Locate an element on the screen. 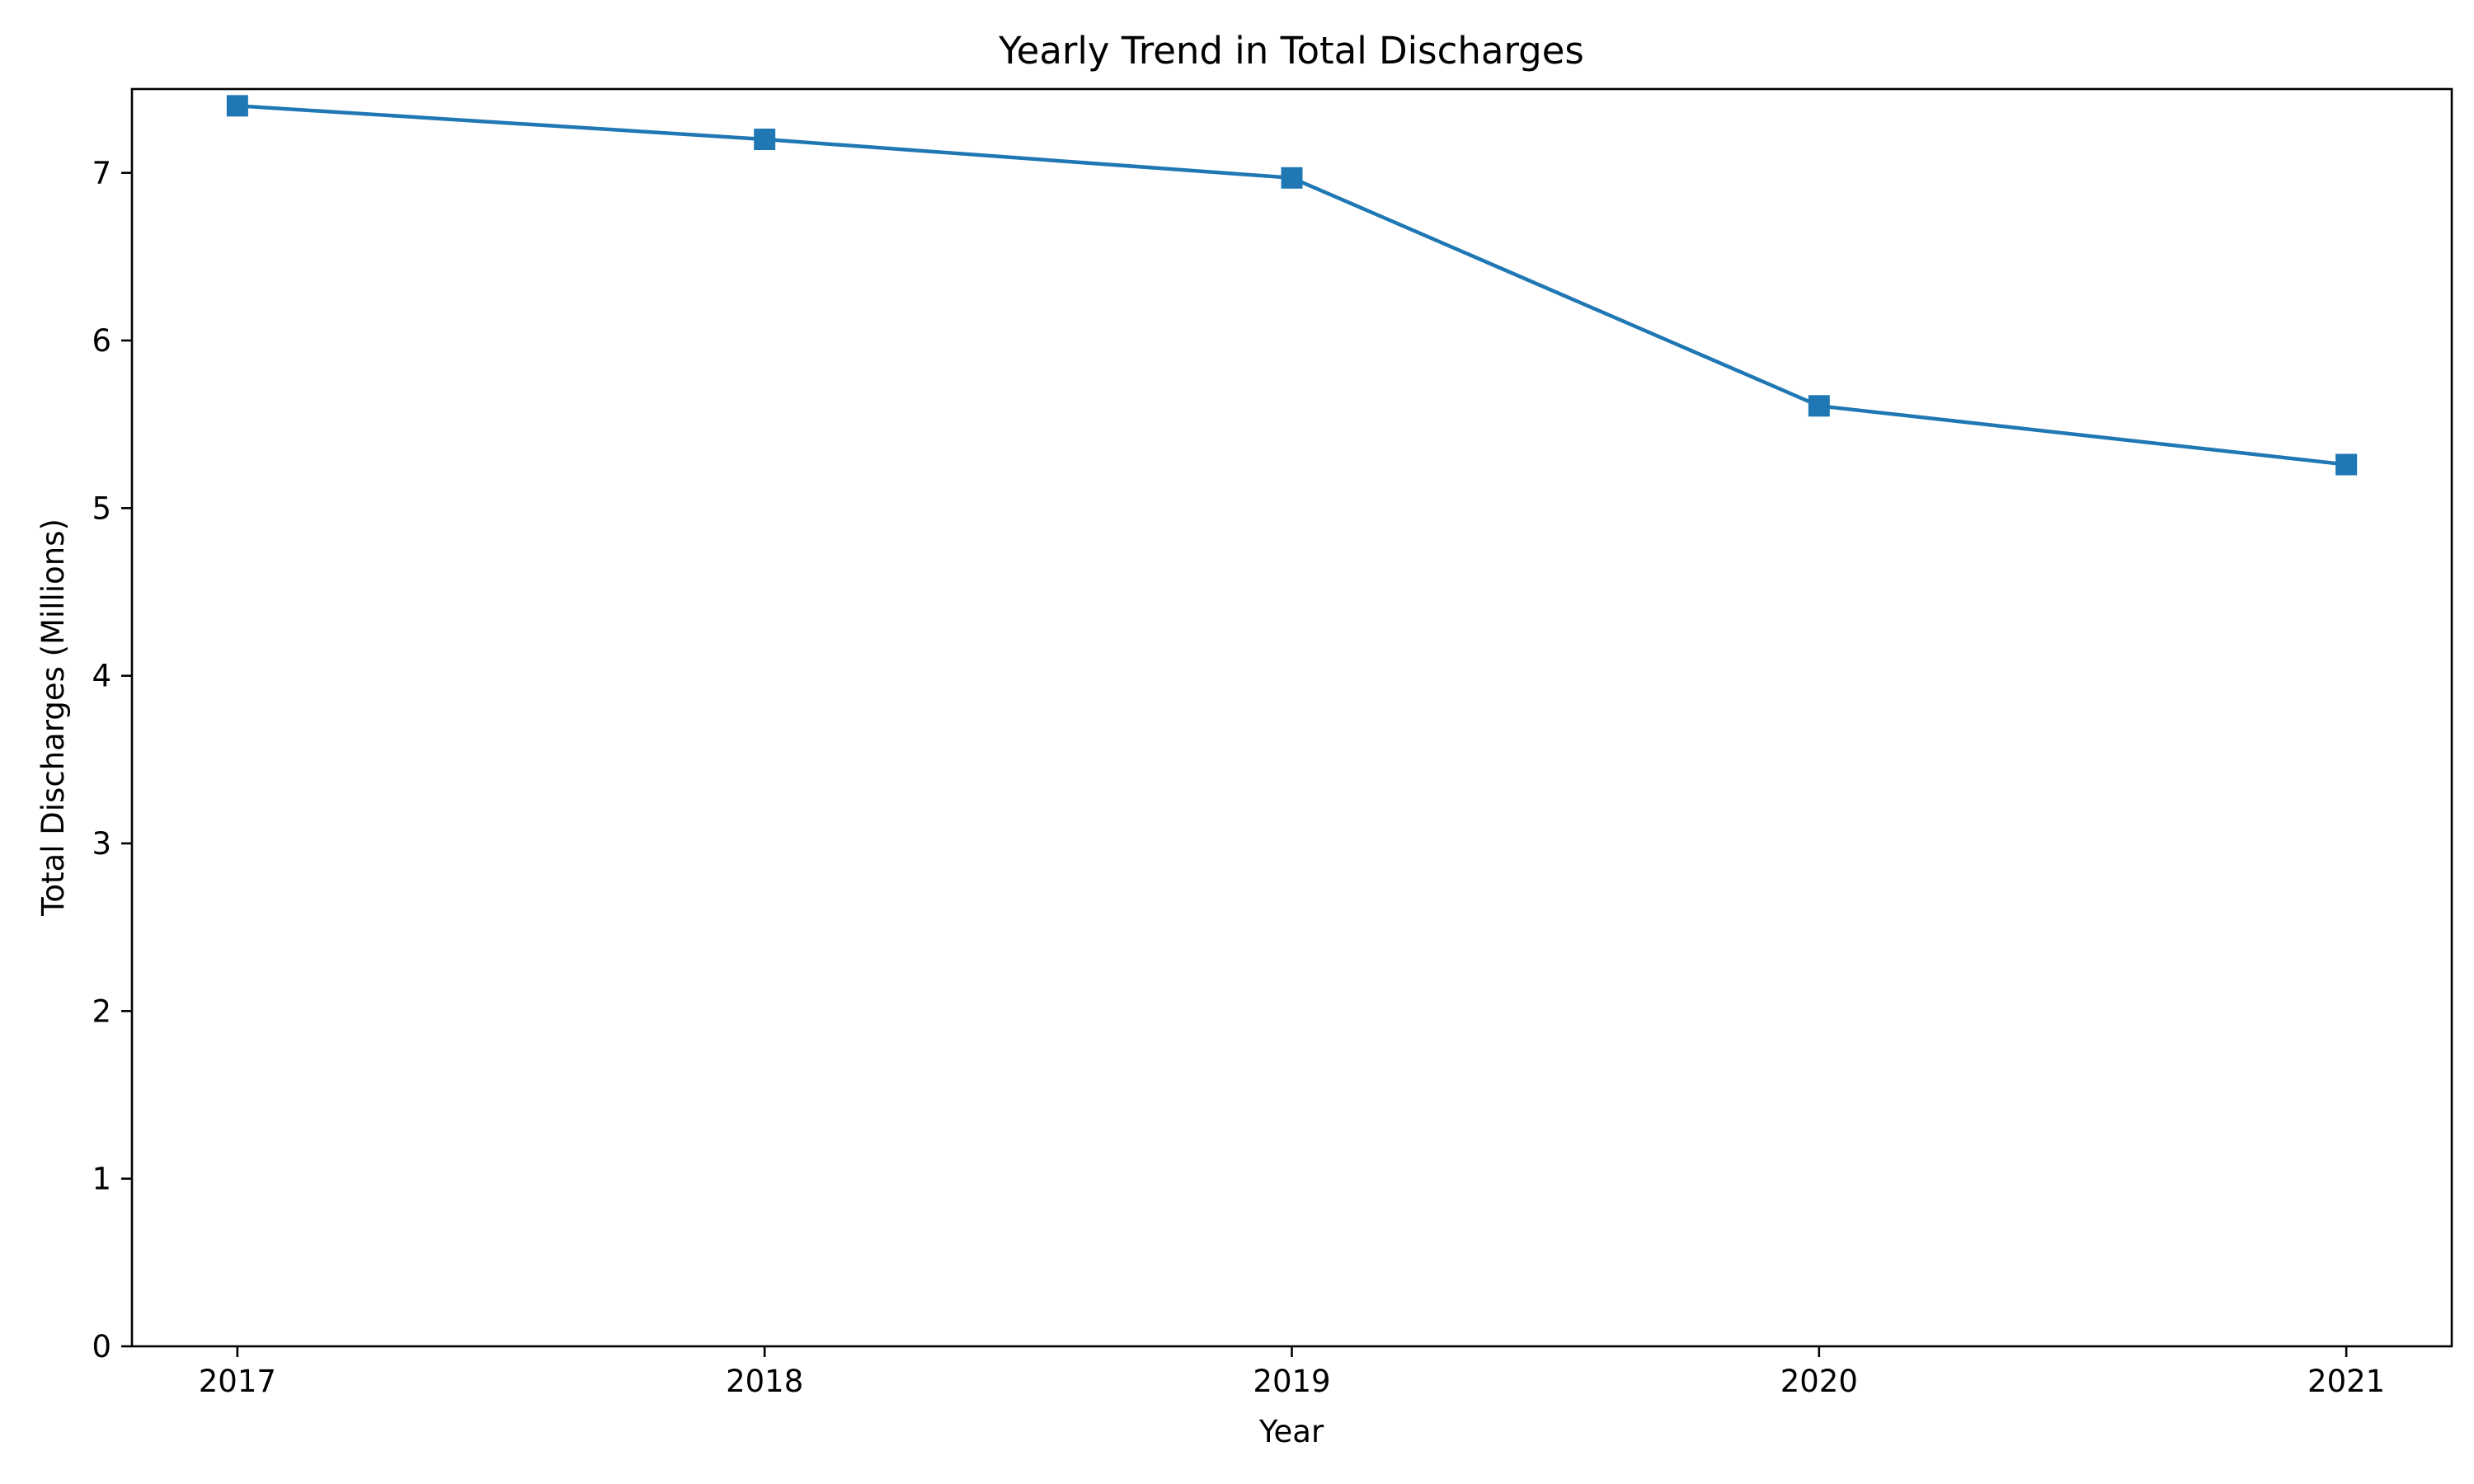 This screenshot has height=1484, width=2474. x-tick-label: 2017 is located at coordinates (237, 1381).